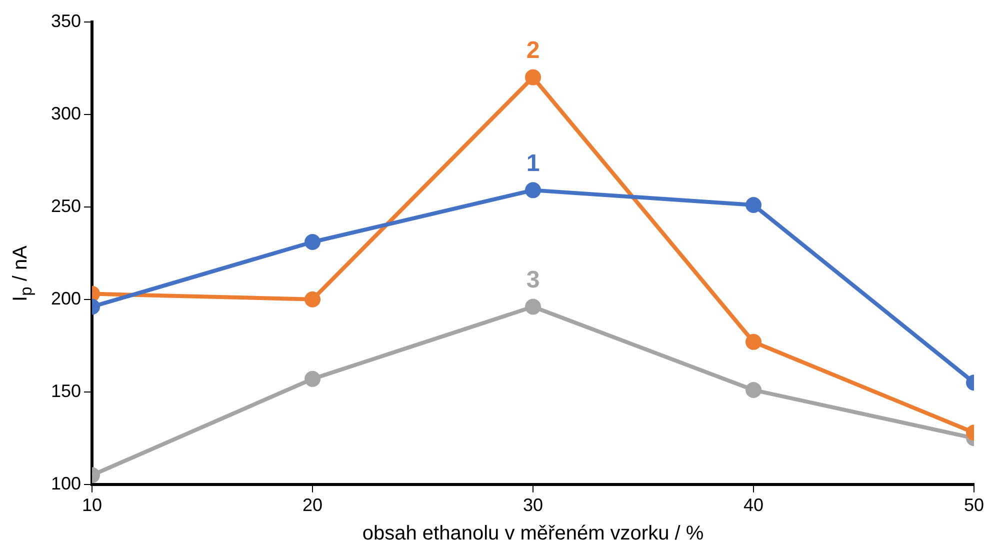  Describe the element at coordinates (66, 206) in the screenshot. I see `y-tick-label: 250` at that location.